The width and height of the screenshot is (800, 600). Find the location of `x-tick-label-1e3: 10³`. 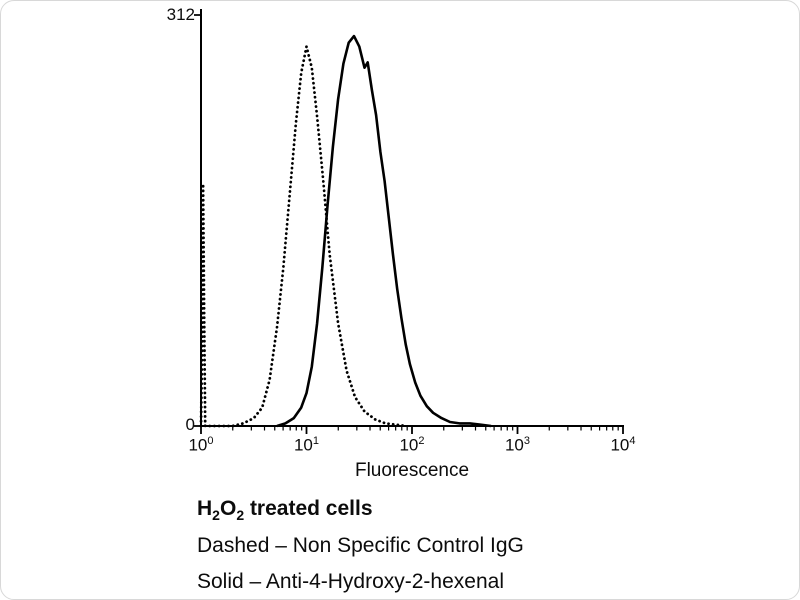

x-tick-label-1e3: 10³ is located at coordinates (517, 445).